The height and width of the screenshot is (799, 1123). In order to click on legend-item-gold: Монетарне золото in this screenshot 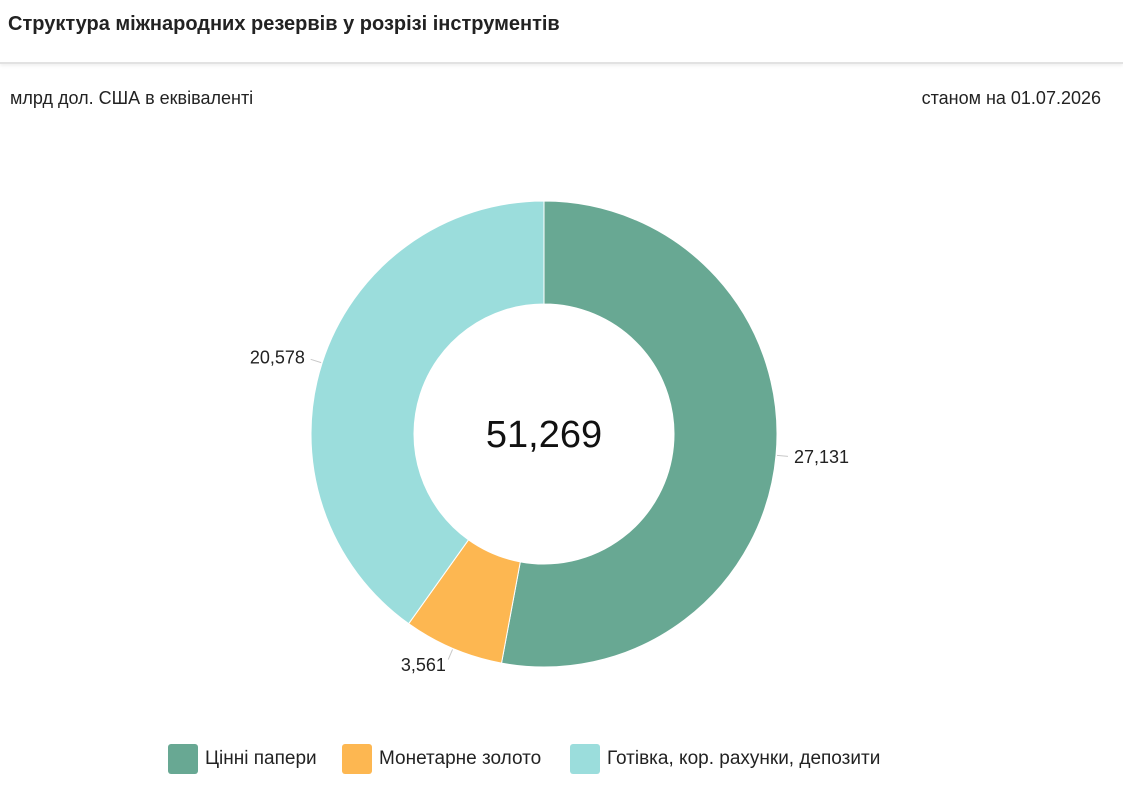, I will do `click(441, 759)`.